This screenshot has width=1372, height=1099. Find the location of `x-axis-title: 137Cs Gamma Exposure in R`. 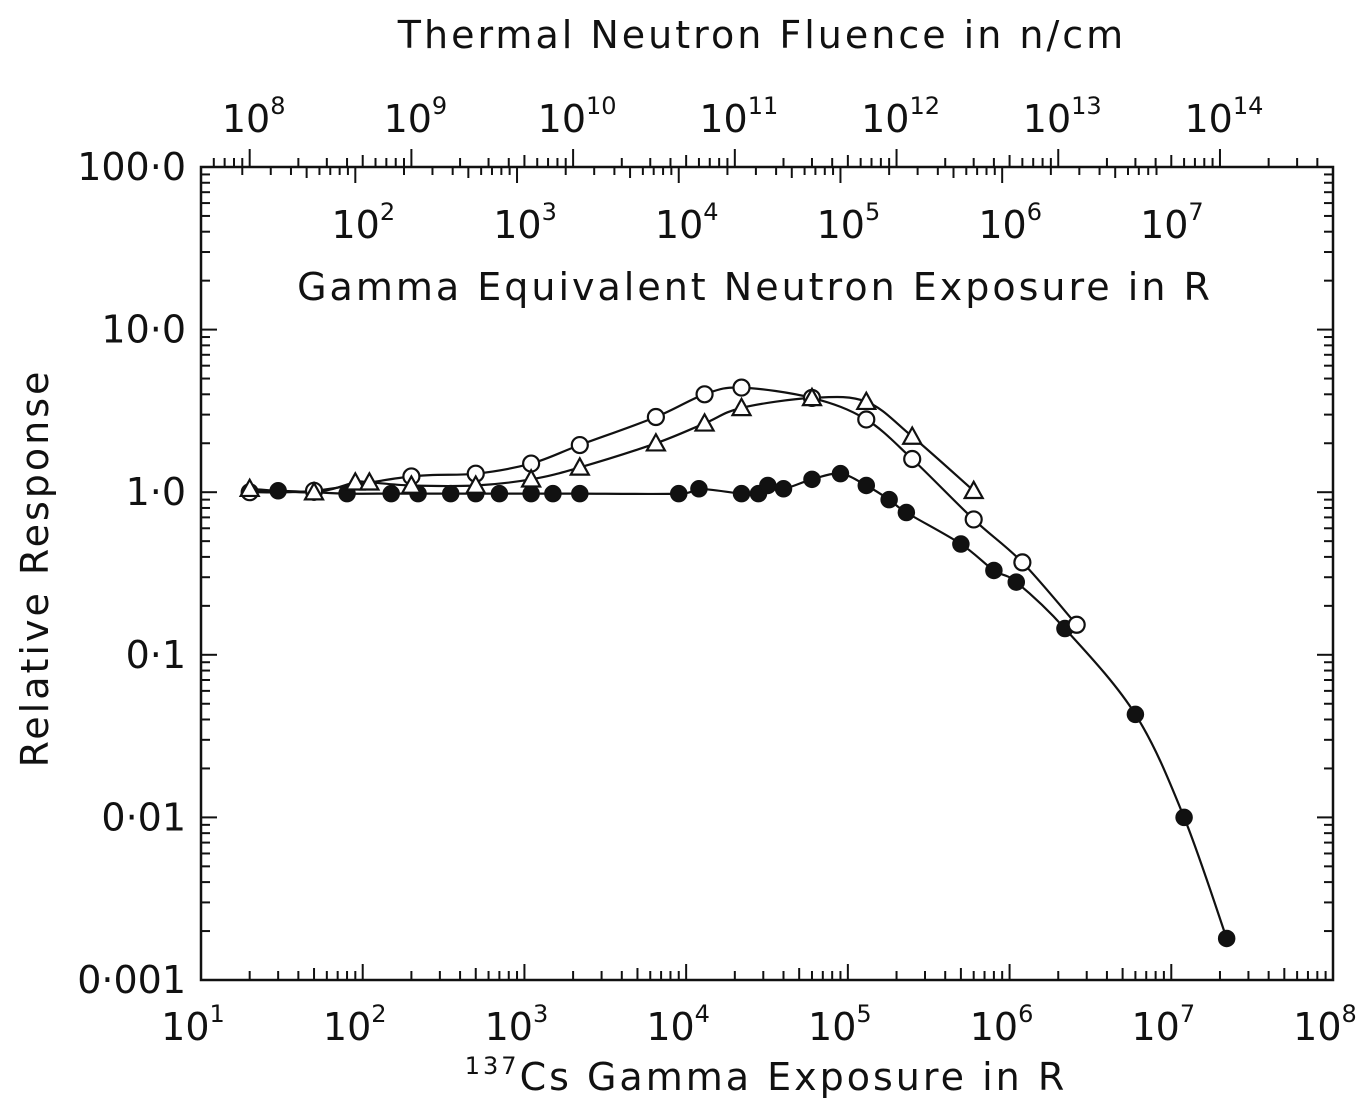

x-axis-title: 137Cs Gamma Exposure in R is located at coordinates (766, 1075).